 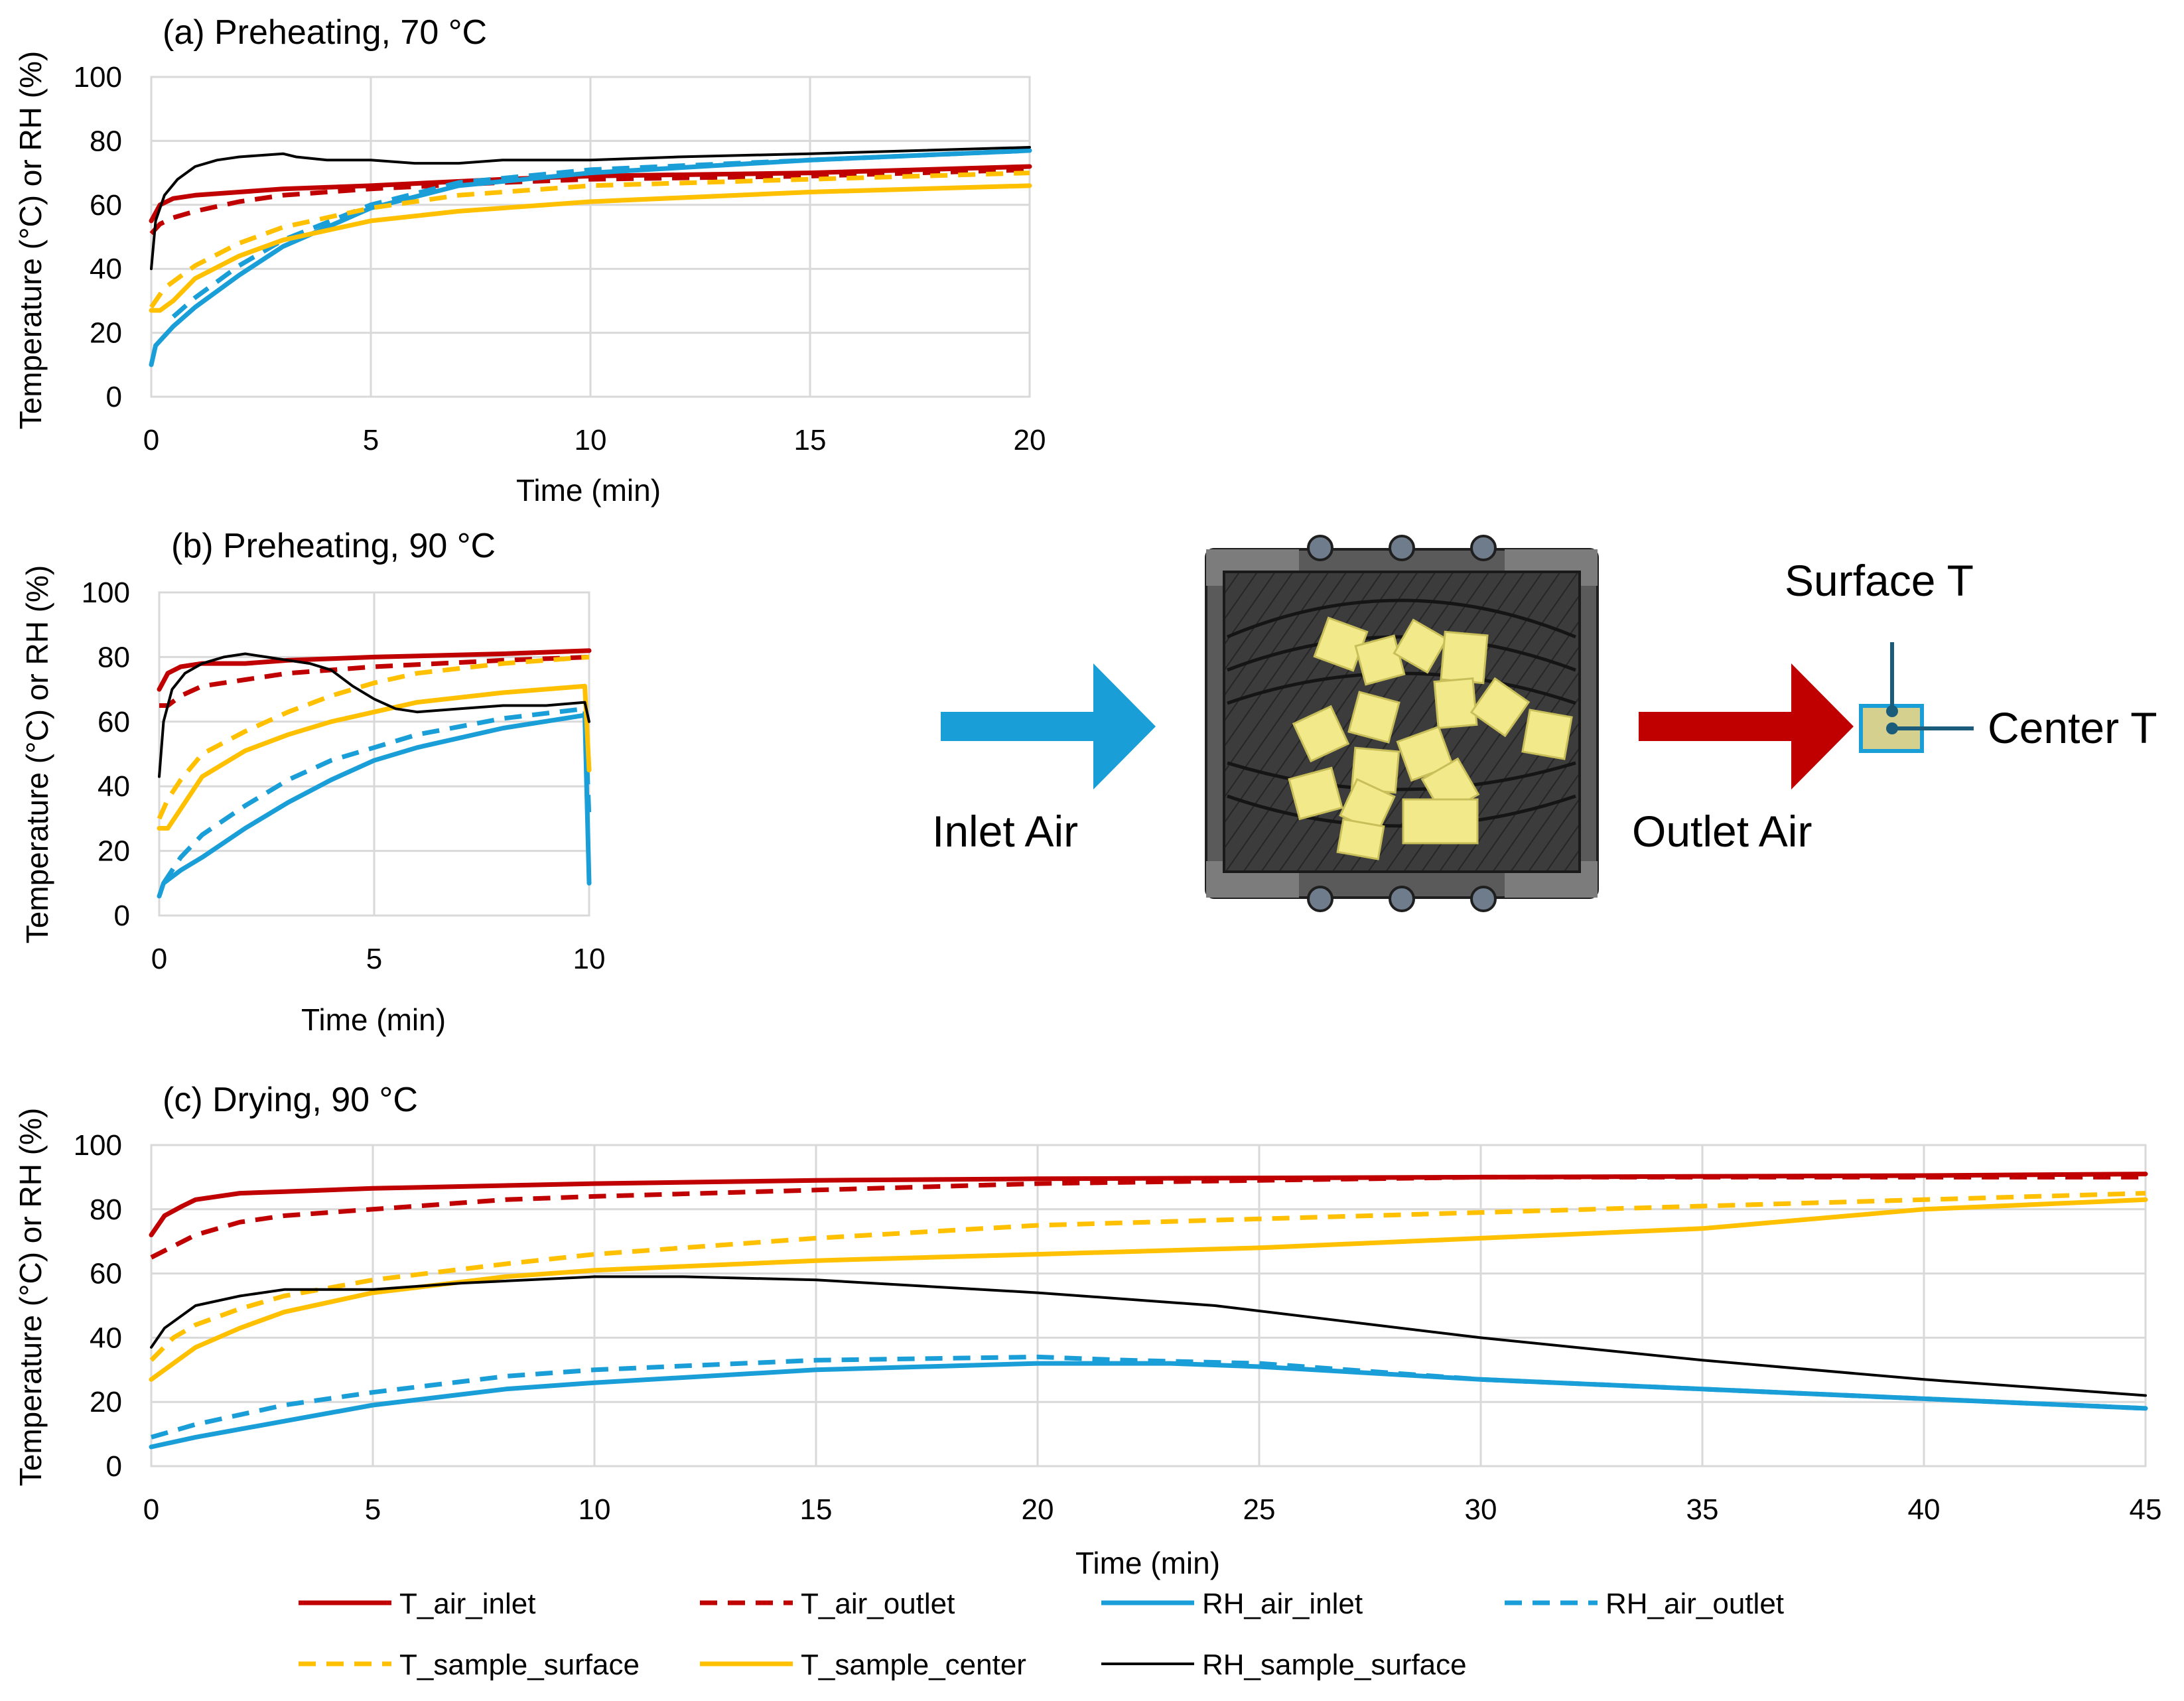 What do you see at coordinates (1892, 711) in the screenshot?
I see `surface-probe-dot` at bounding box center [1892, 711].